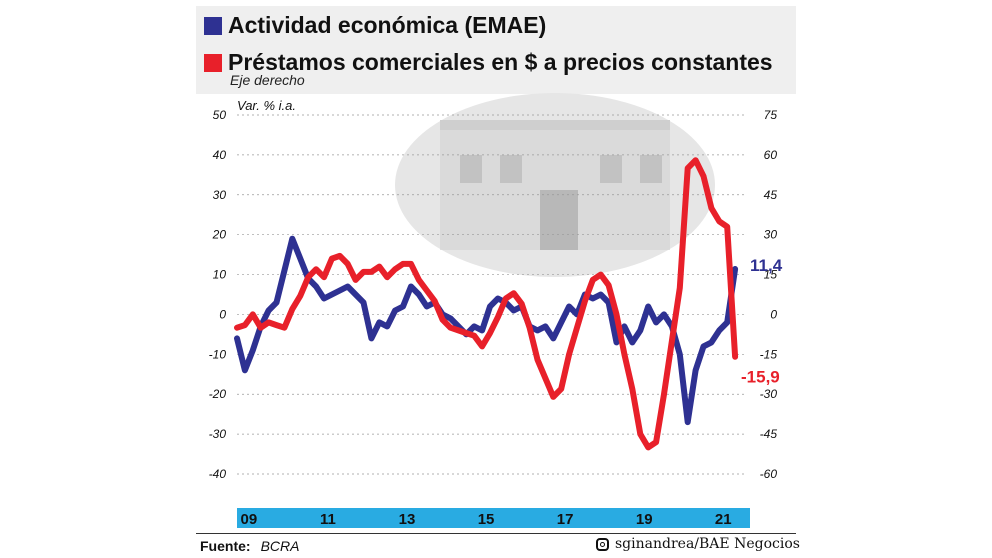 Image resolution: width=992 pixels, height=558 pixels. What do you see at coordinates (218, 294) in the screenshot?
I see `left-axis: 50 40 30 20 10 0 -10 -20 -30 -40` at bounding box center [218, 294].